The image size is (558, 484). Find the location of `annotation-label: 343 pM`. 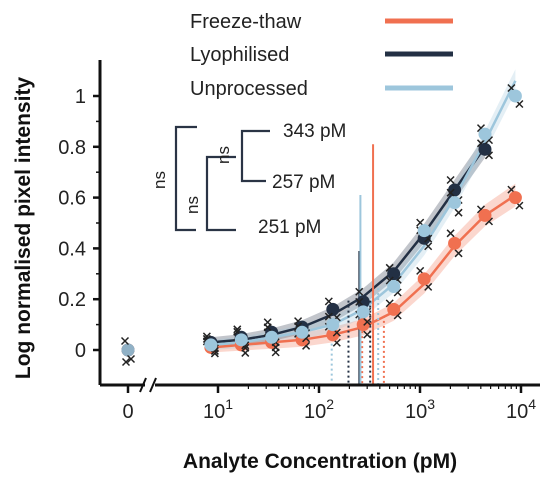

annotation-label: 343 pM is located at coordinates (314, 131).